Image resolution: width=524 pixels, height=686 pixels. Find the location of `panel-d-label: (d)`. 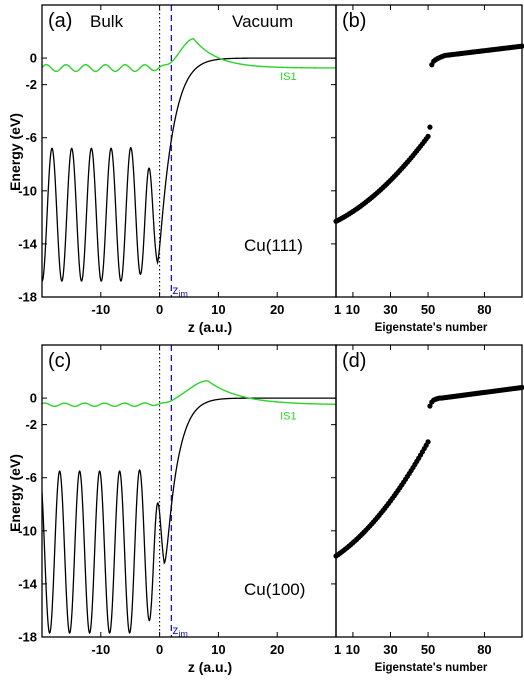

panel-d-label: (d) is located at coordinates (354, 361).